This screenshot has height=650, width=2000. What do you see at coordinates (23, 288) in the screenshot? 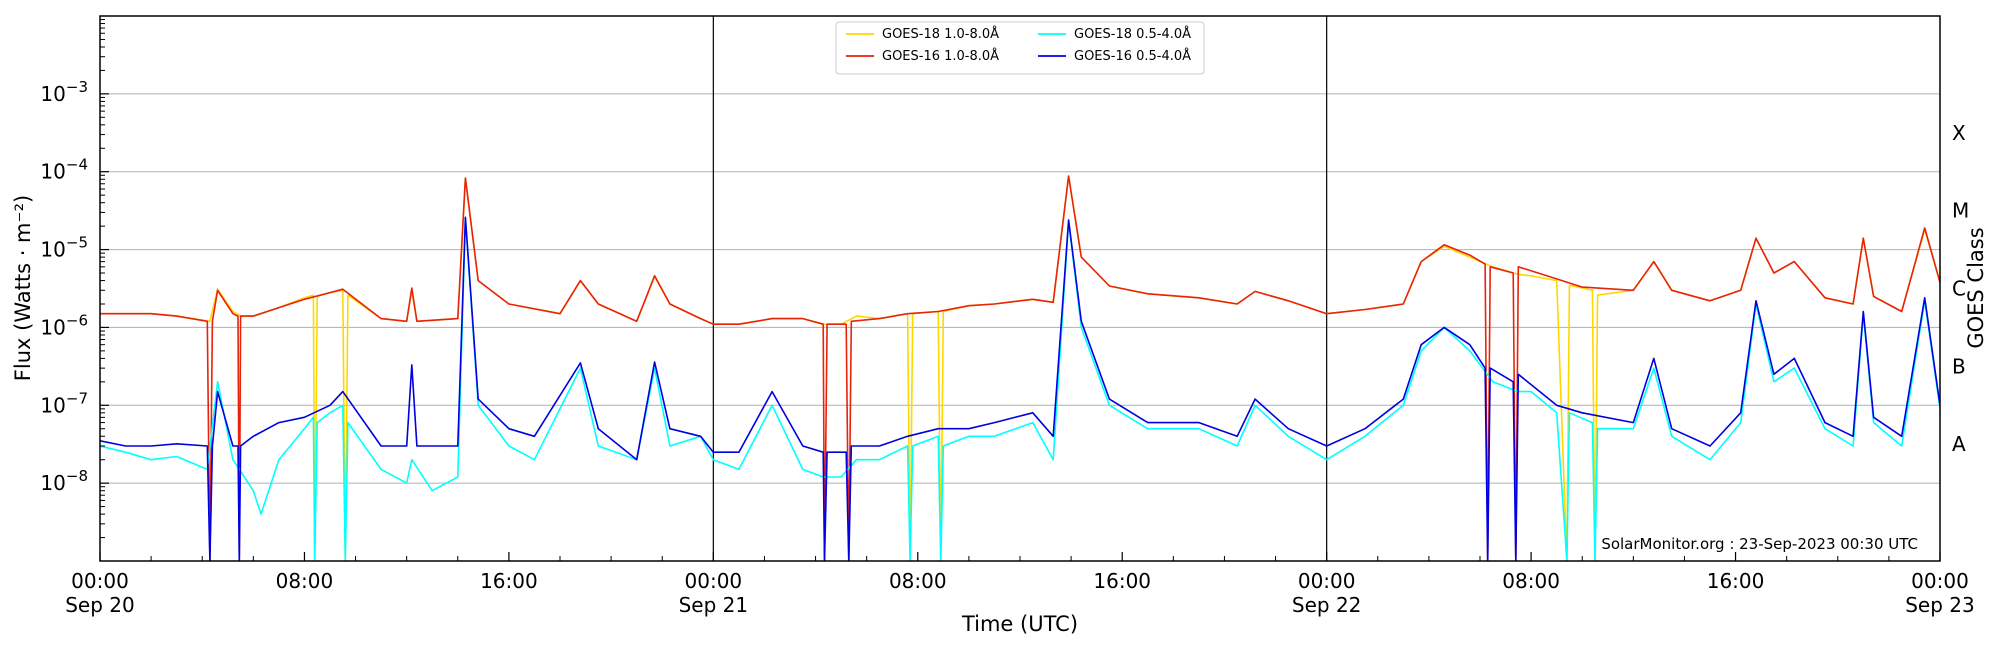
I see `y-axis-title: Flux (Watts · m⁻²)` at bounding box center [23, 288].